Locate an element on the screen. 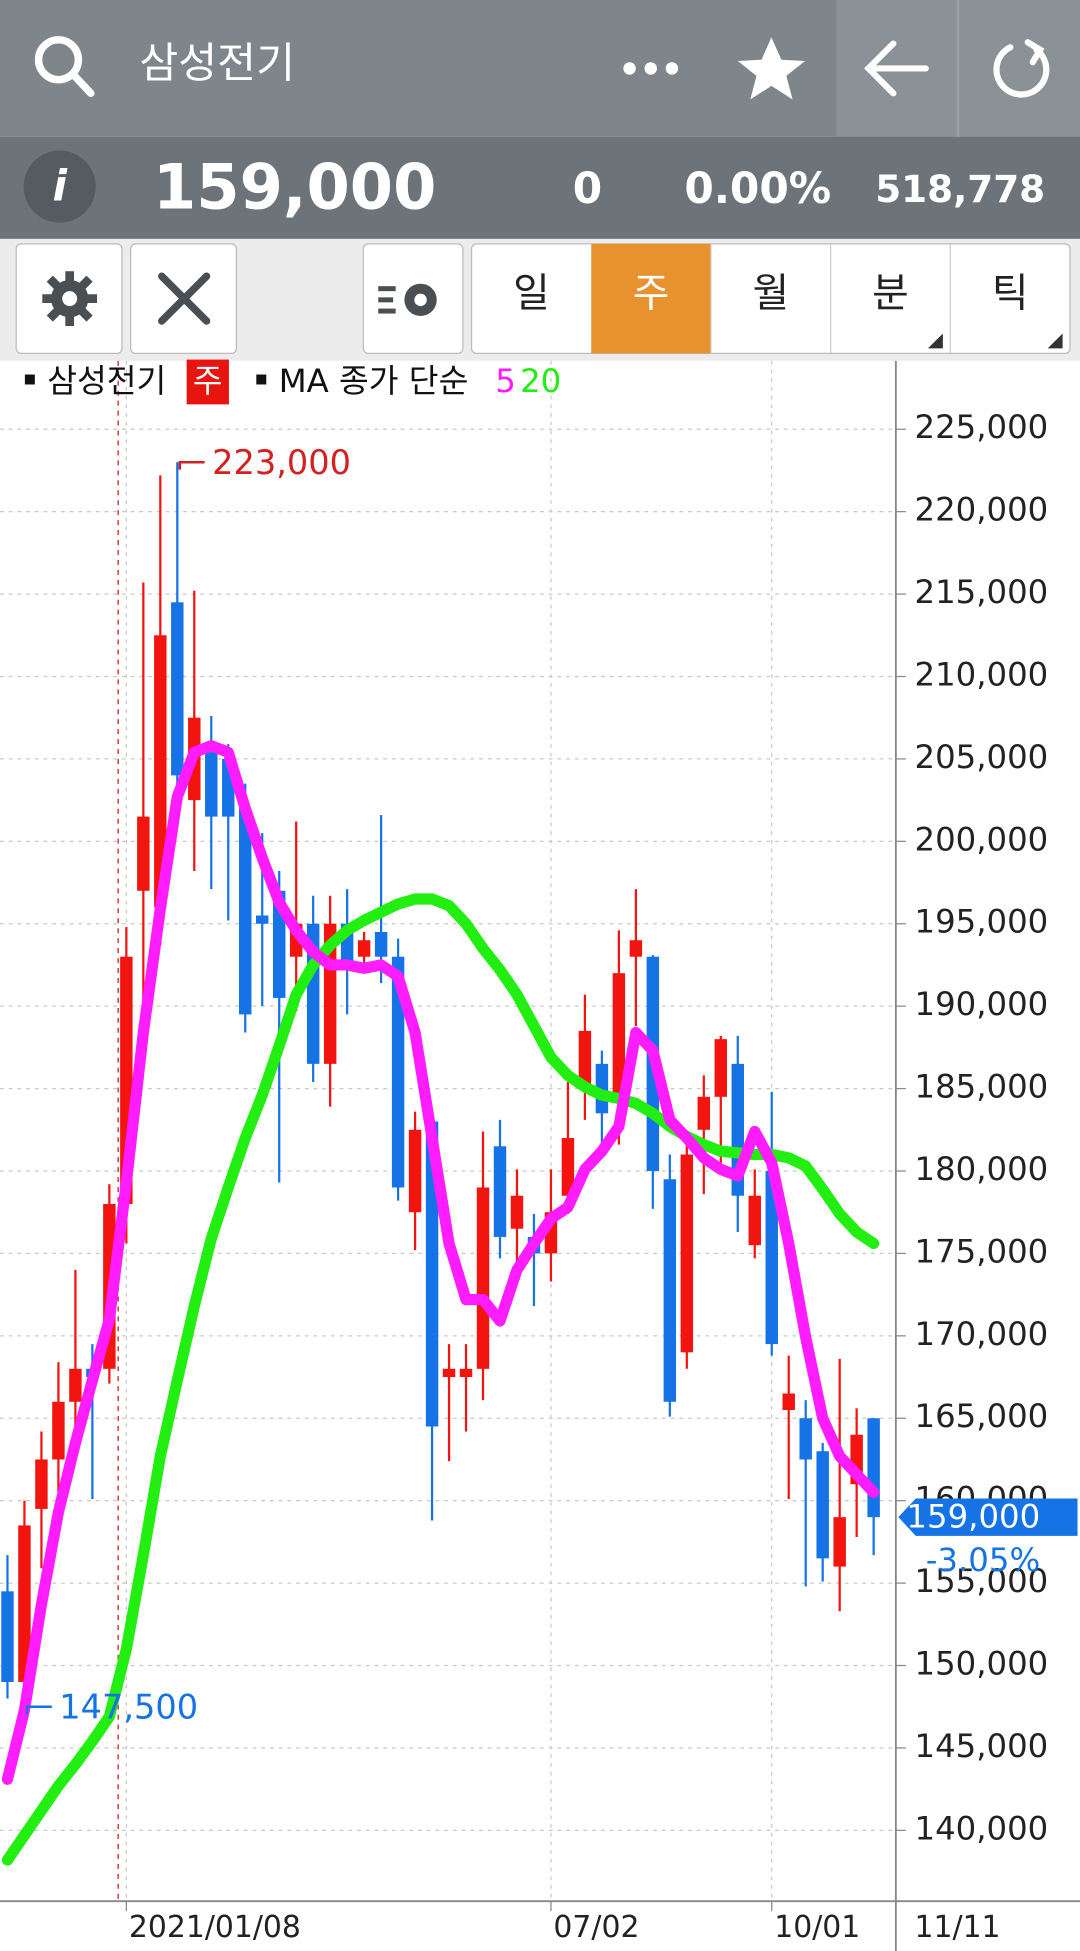 The height and width of the screenshot is (1951, 1080). last-price-tag is located at coordinates (988, 1517).